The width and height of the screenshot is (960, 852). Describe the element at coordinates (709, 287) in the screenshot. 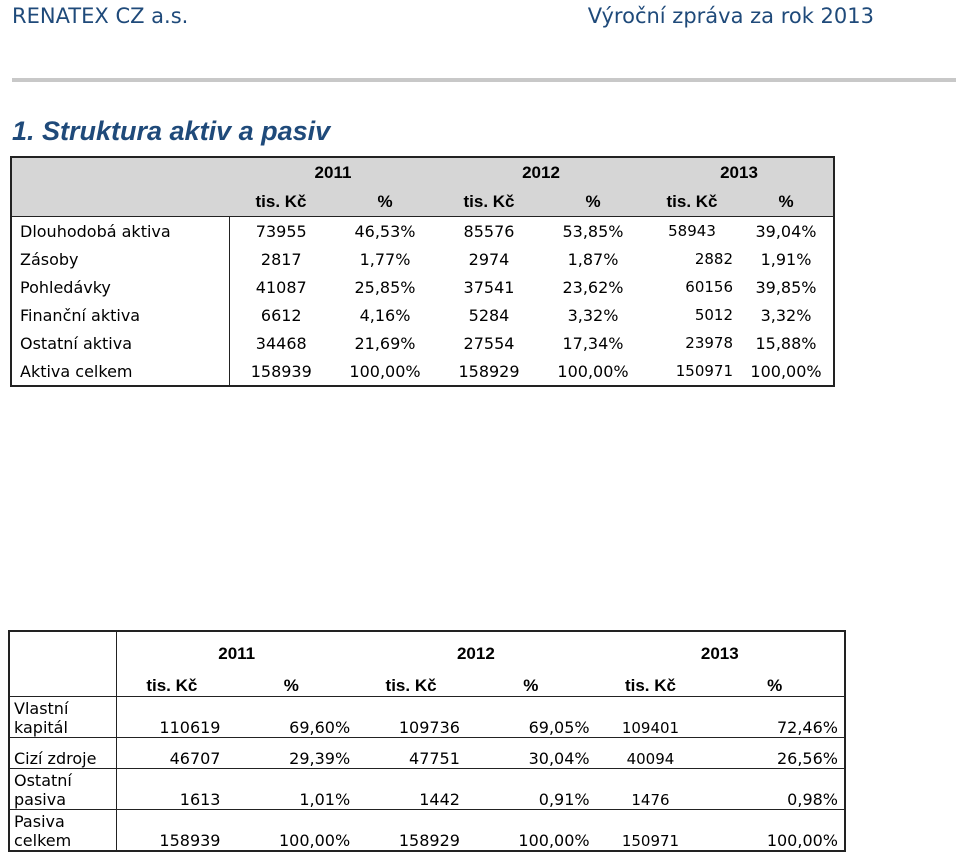

I see `value-cell: 60156` at that location.